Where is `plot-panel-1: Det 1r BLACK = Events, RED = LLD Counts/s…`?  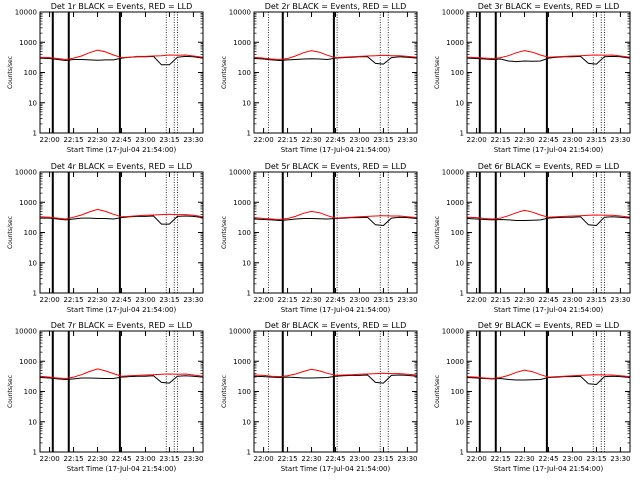 plot-panel-1: Det 1r BLACK = Events, RED = LLD Counts/s… is located at coordinates (105, 78).